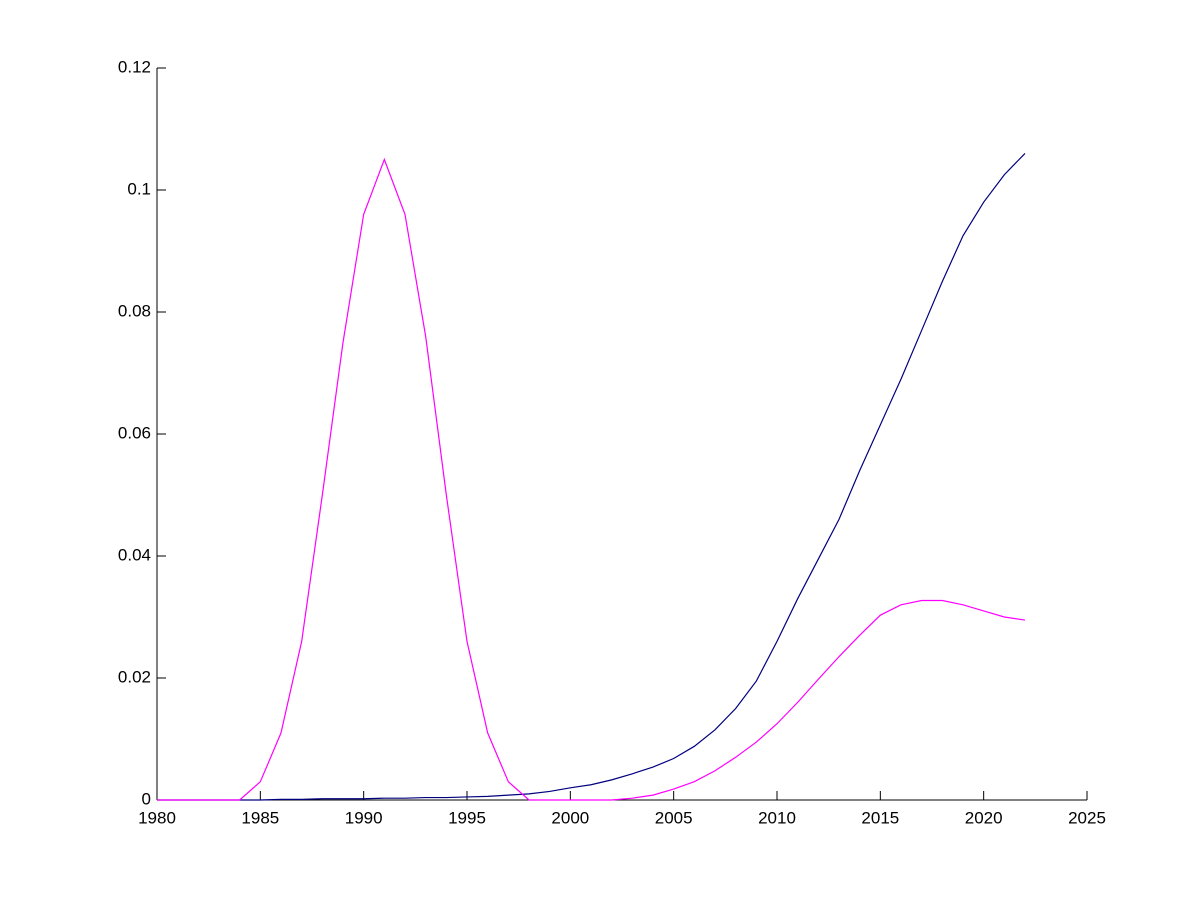  What do you see at coordinates (134, 554) in the screenshot?
I see `y-tick-label: 0.04` at bounding box center [134, 554].